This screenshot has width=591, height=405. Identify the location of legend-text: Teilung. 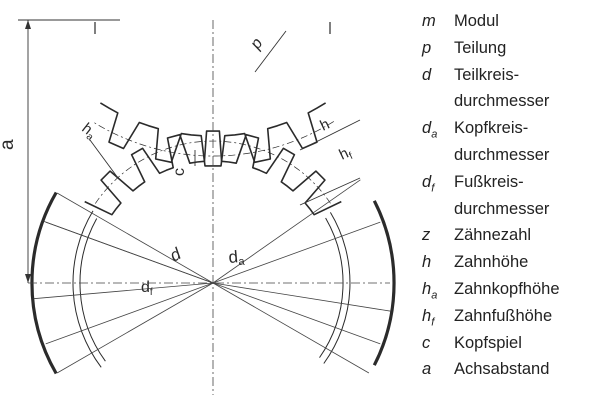
(480, 47).